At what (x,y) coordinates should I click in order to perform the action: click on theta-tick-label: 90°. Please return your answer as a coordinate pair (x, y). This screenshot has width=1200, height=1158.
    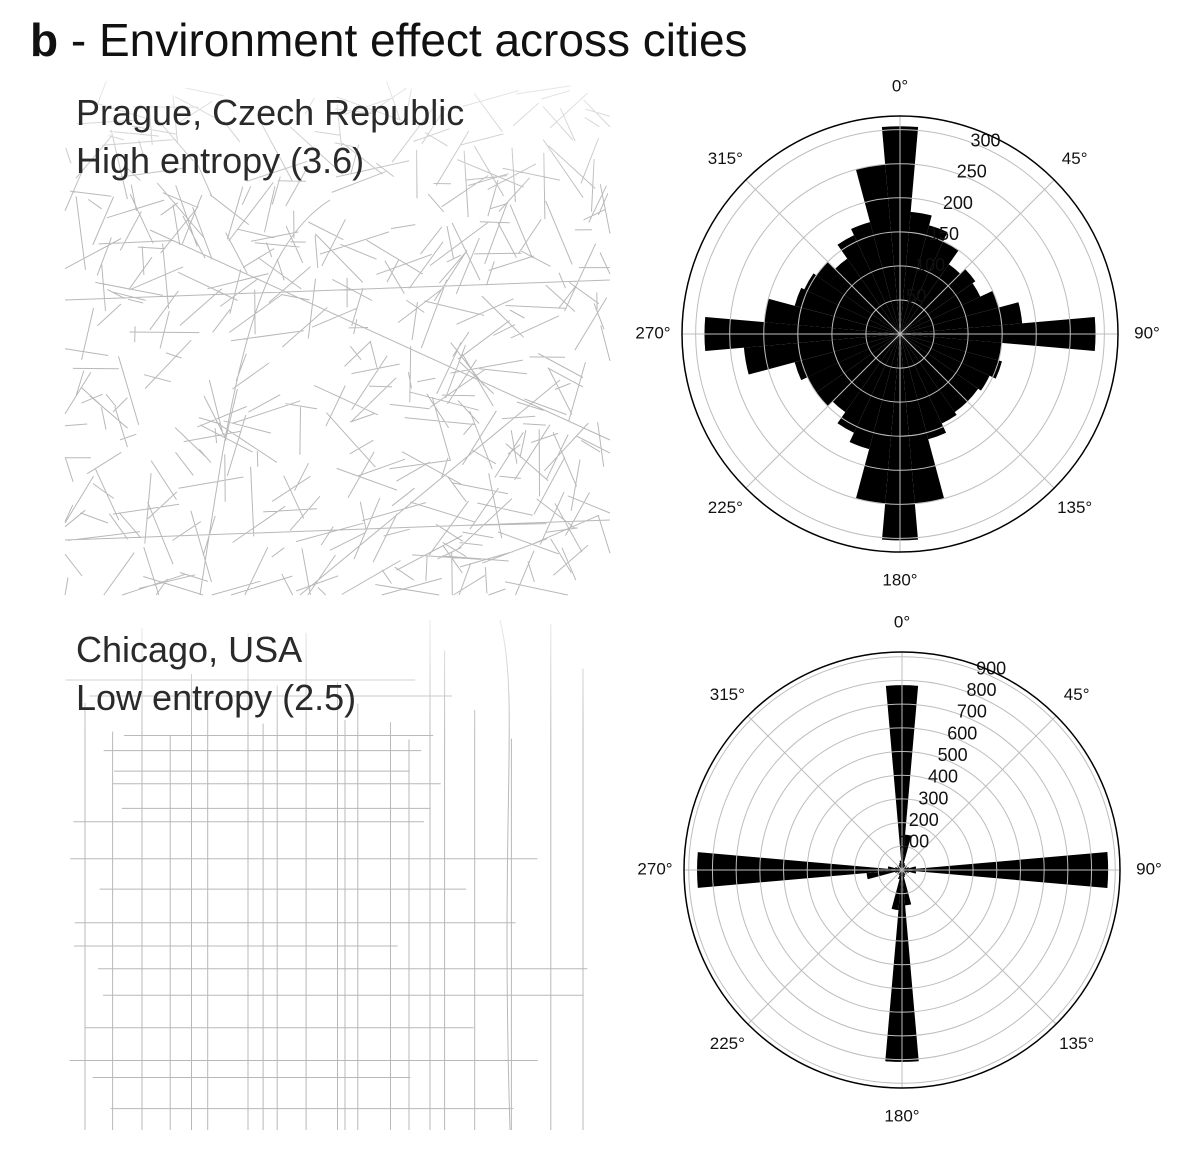
    Looking at the image, I should click on (1147, 332).